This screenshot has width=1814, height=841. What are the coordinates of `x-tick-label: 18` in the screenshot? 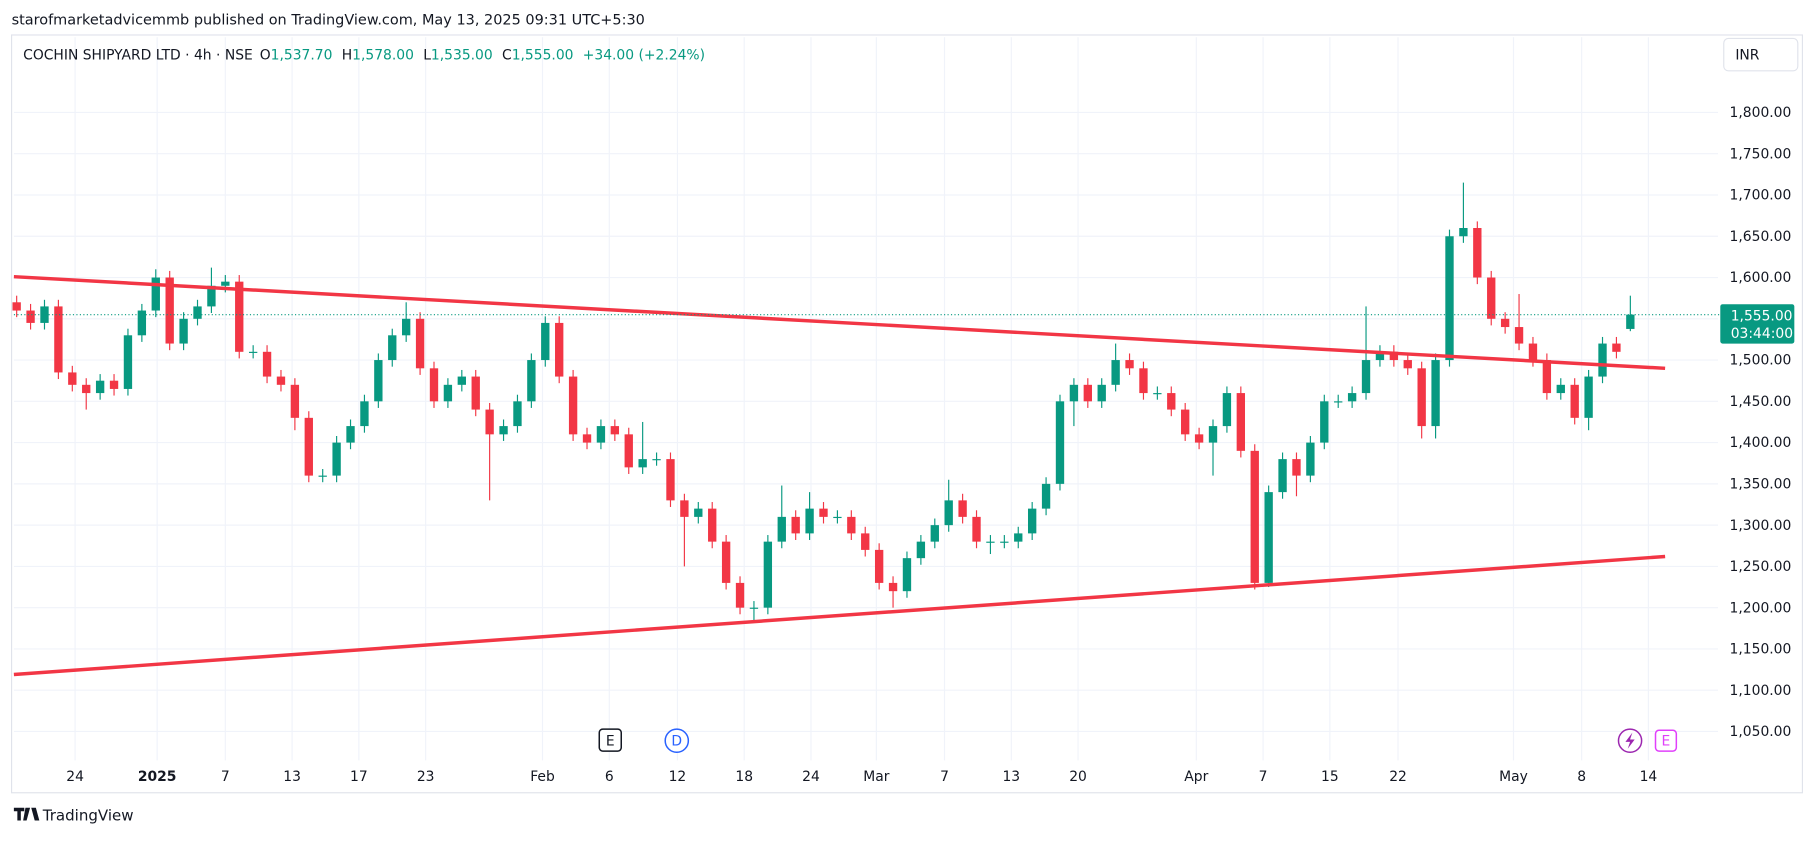 It's located at (744, 777).